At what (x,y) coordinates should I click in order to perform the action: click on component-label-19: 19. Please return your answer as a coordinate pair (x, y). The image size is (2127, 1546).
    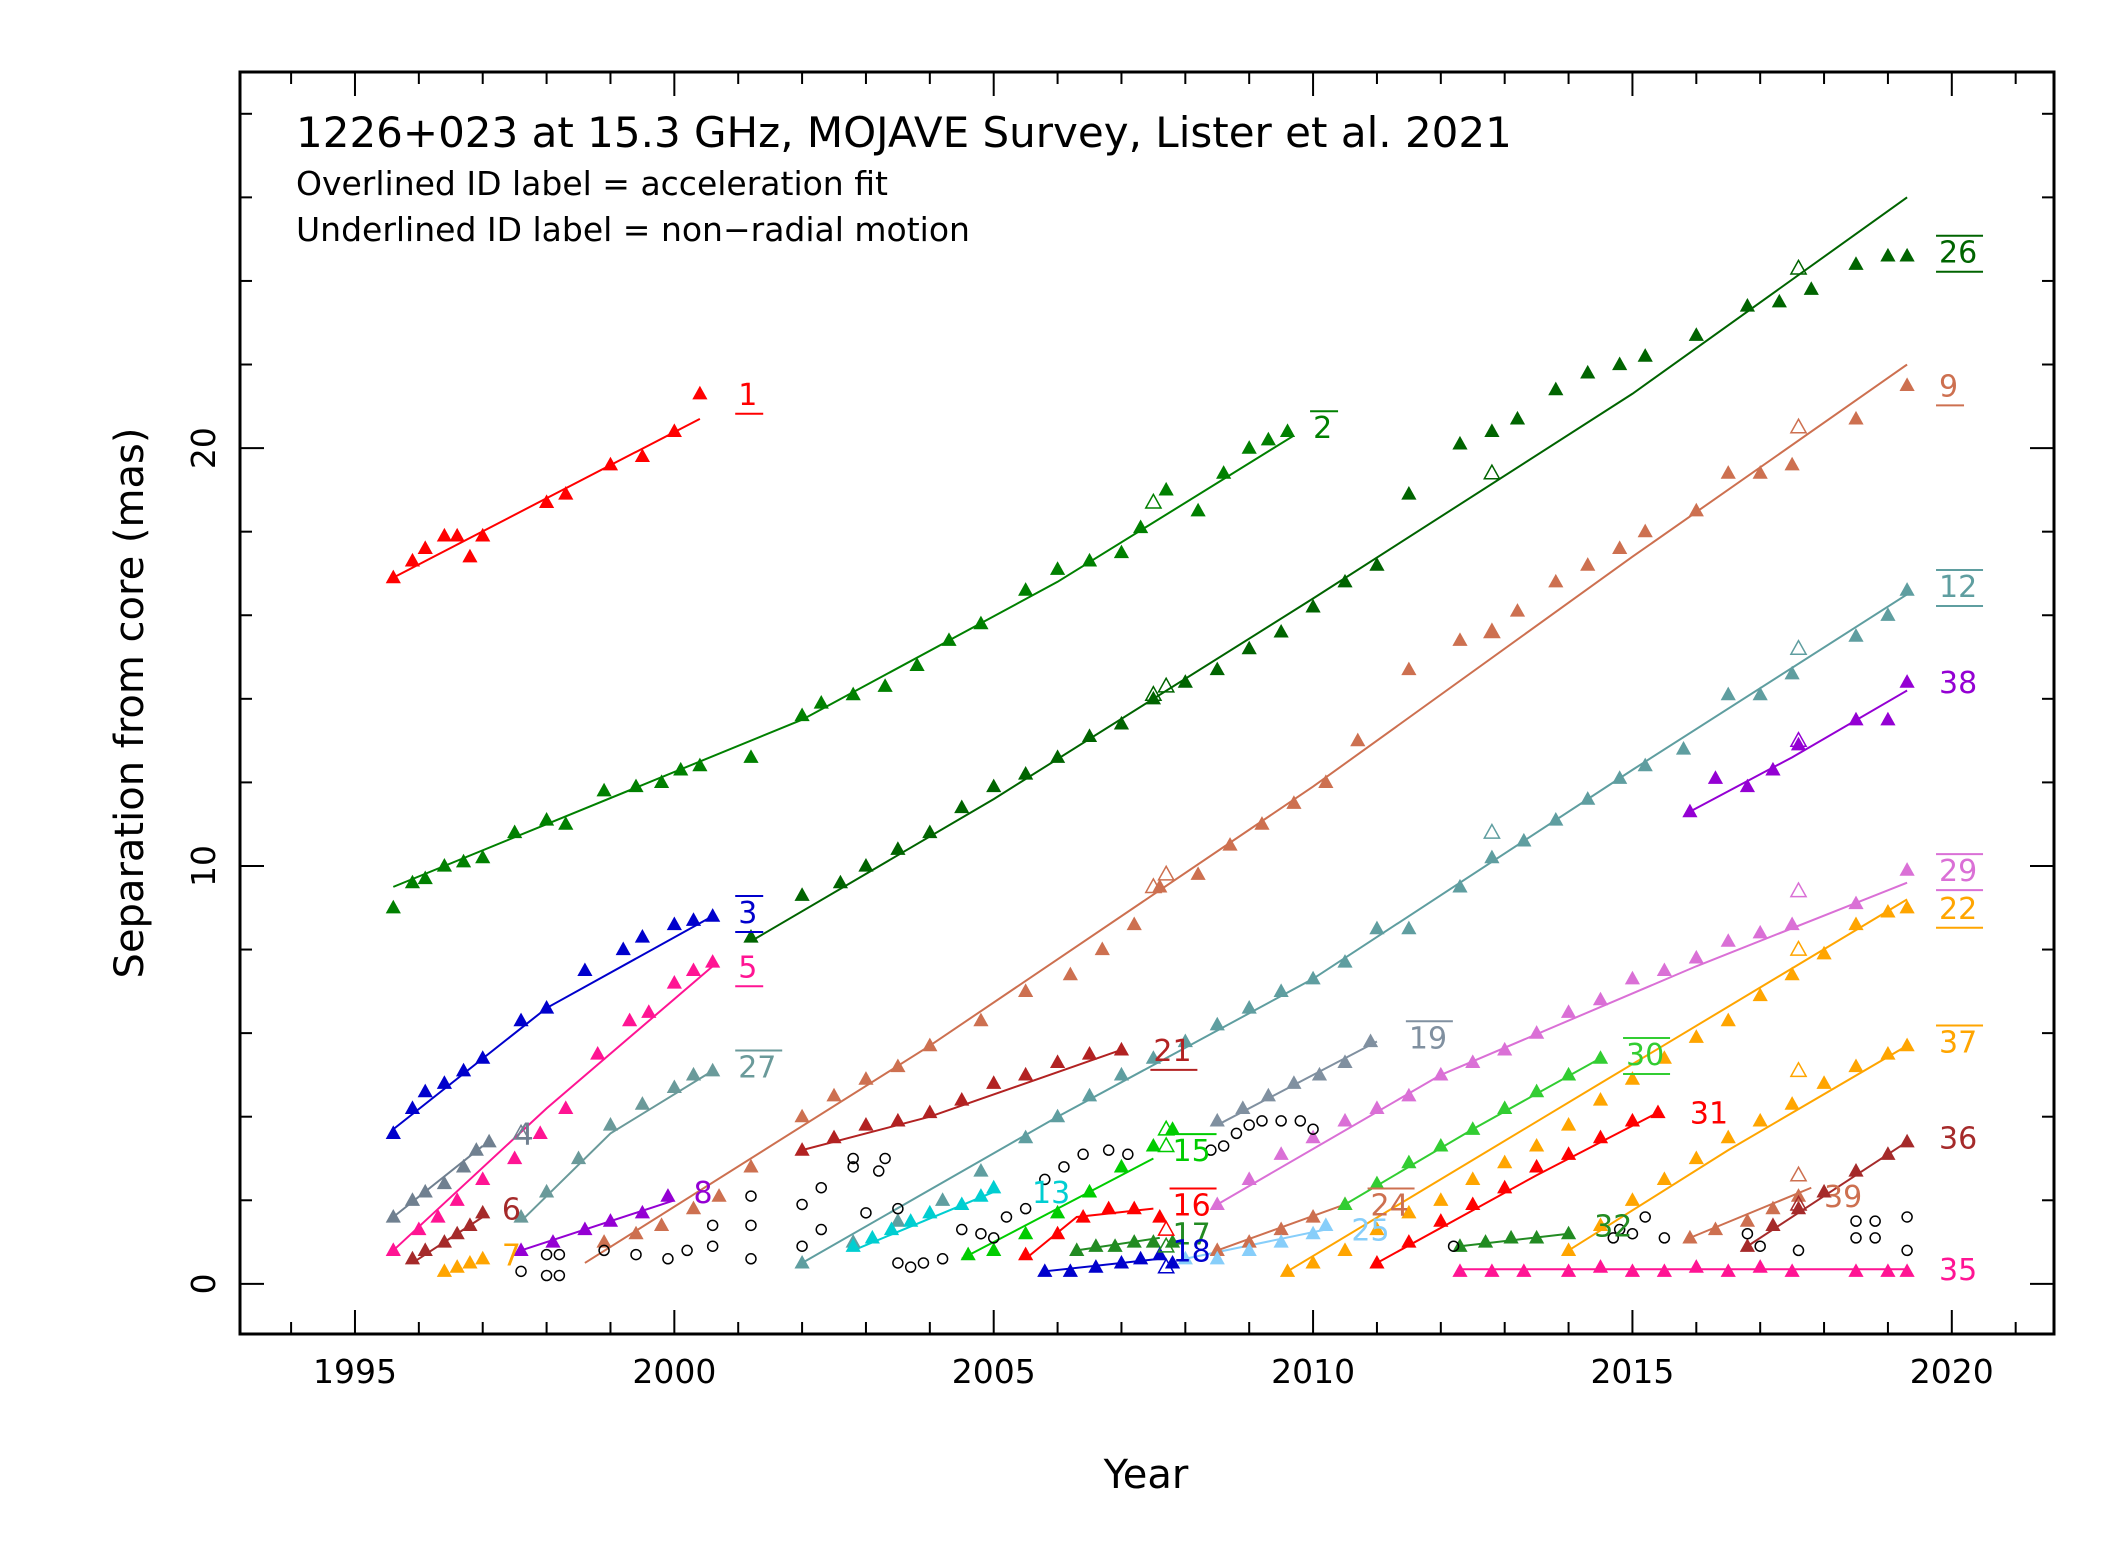
    Looking at the image, I should click on (1428, 1038).